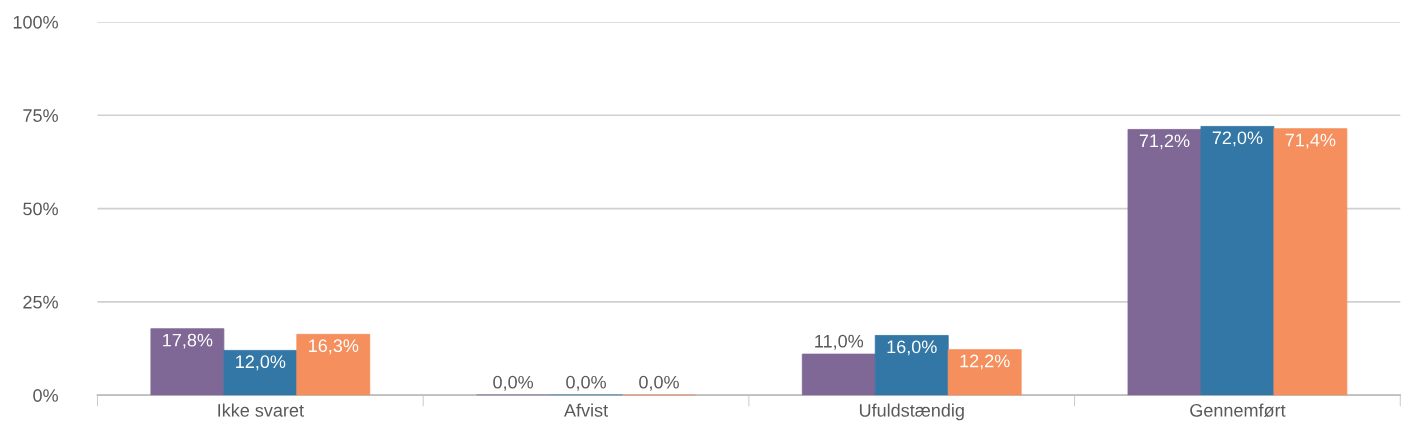  Describe the element at coordinates (1238, 410) in the screenshot. I see `x-tick-label: Gennemført` at that location.